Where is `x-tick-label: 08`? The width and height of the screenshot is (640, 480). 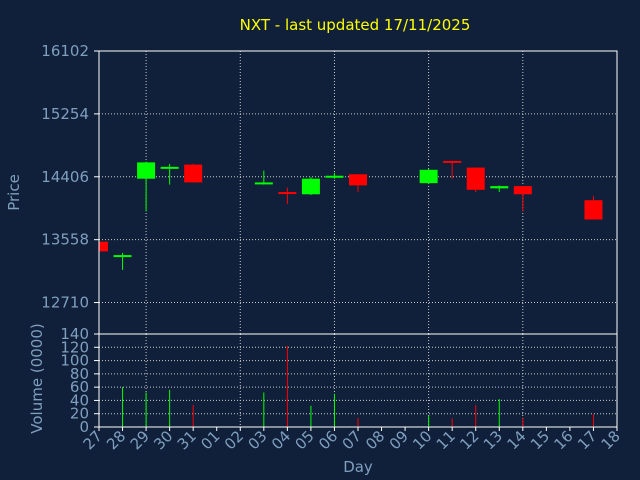 x-tick-label: 08 is located at coordinates (375, 440).